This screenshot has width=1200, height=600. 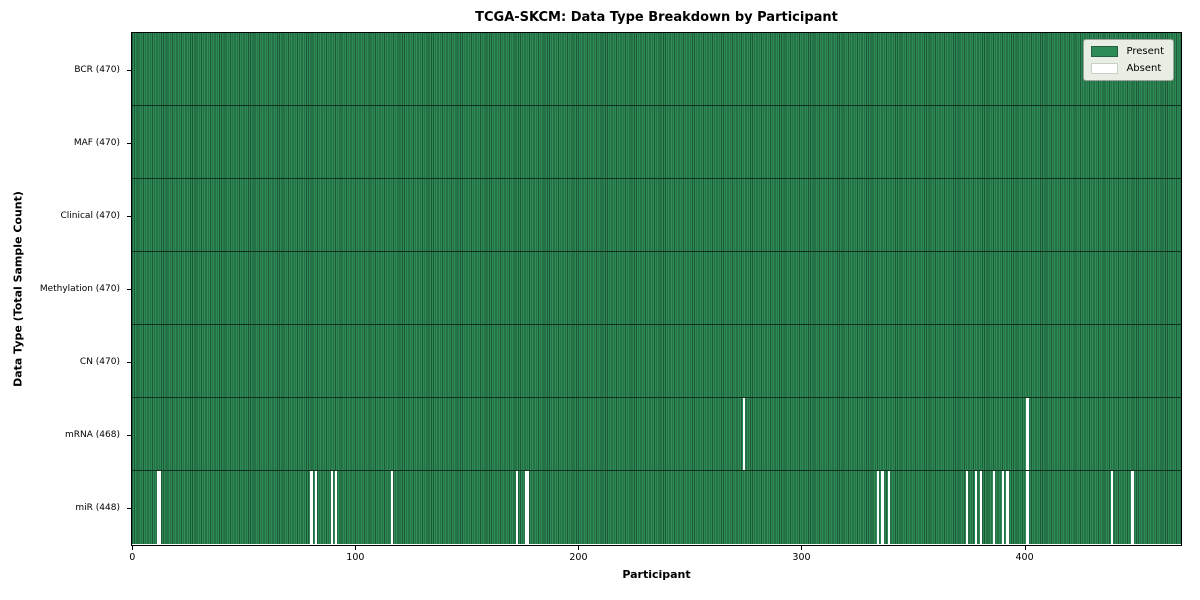 What do you see at coordinates (801, 557) in the screenshot?
I see `x-tick-label: 300` at bounding box center [801, 557].